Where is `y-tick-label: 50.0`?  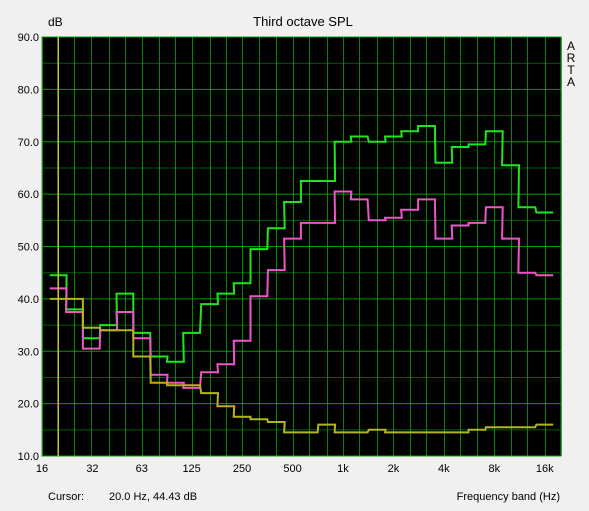
y-tick-label: 50.0 is located at coordinates (28, 248).